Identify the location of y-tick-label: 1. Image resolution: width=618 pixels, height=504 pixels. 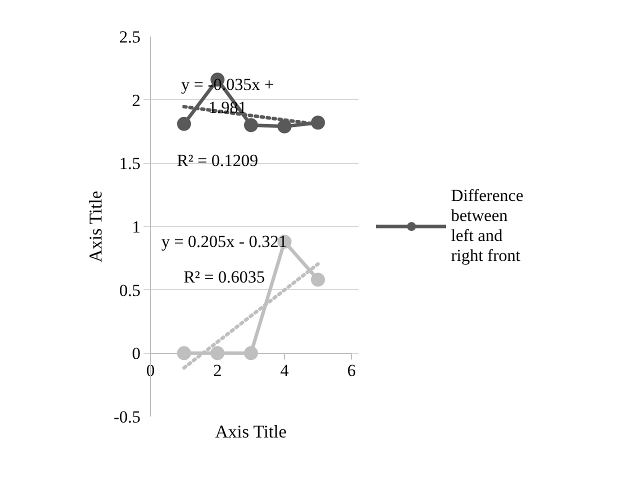
(136, 227).